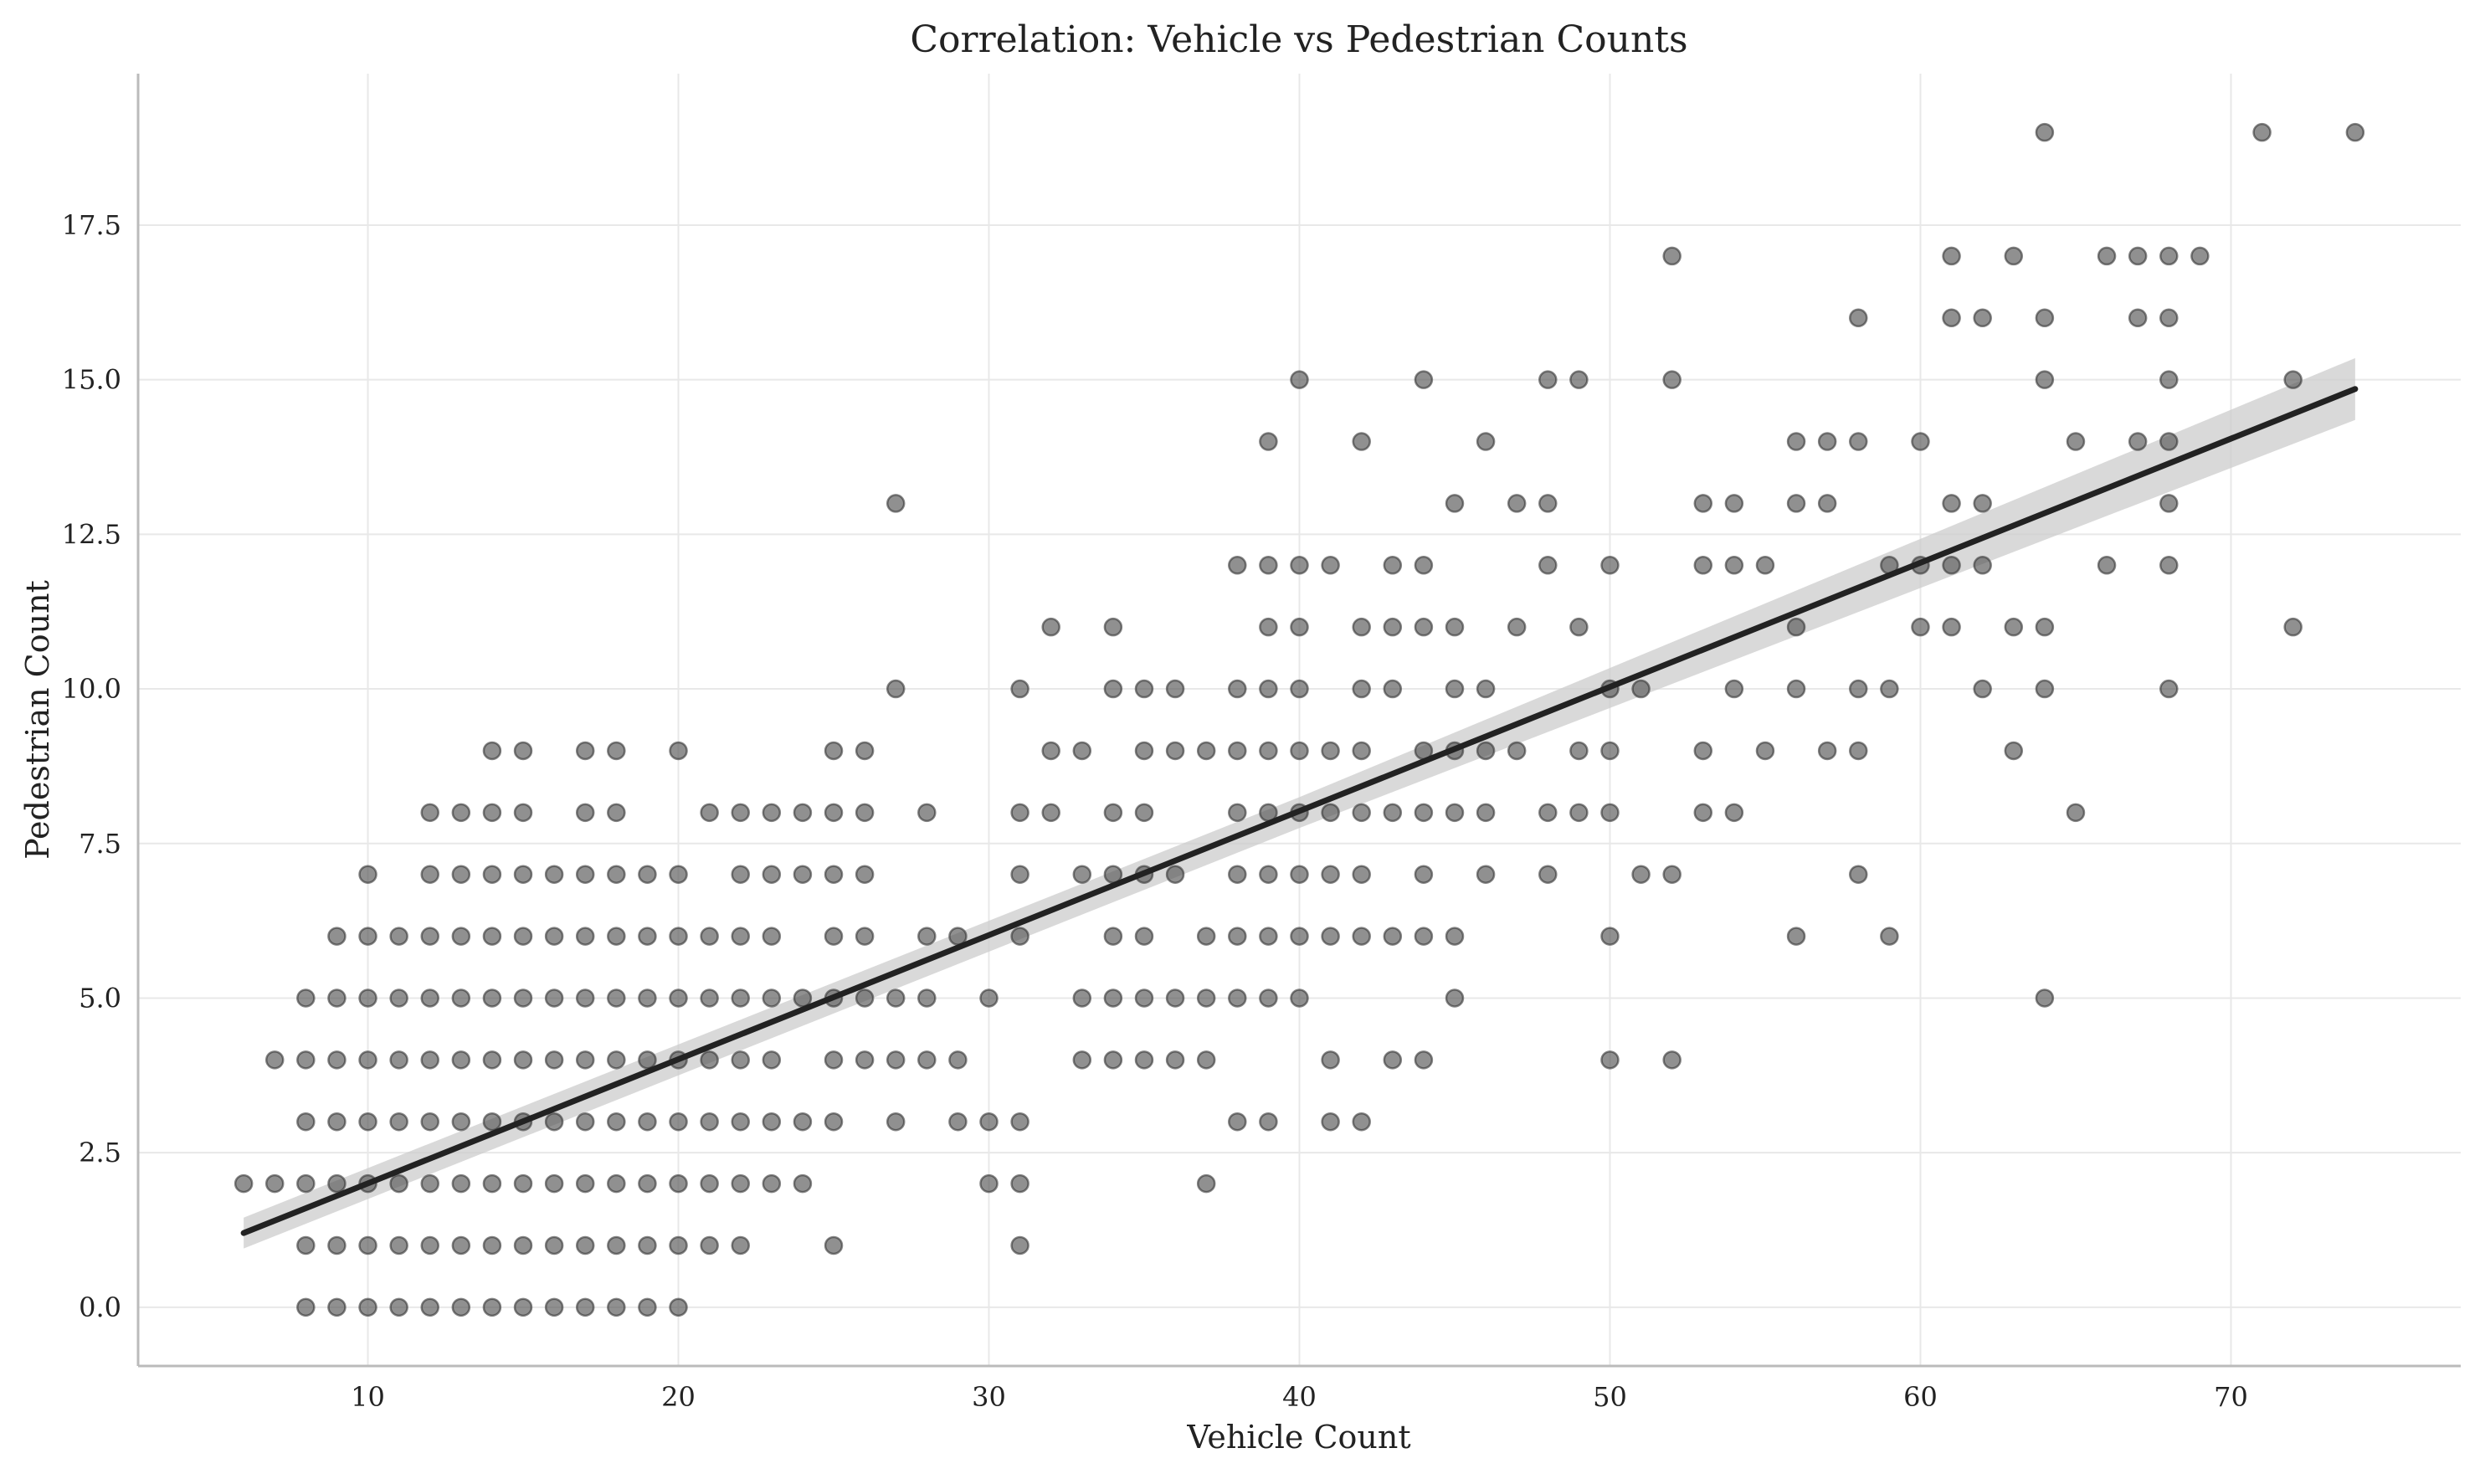 Image resolution: width=2485 pixels, height=1484 pixels. What do you see at coordinates (100, 1153) in the screenshot?
I see `y-tick-label: 2.5` at bounding box center [100, 1153].